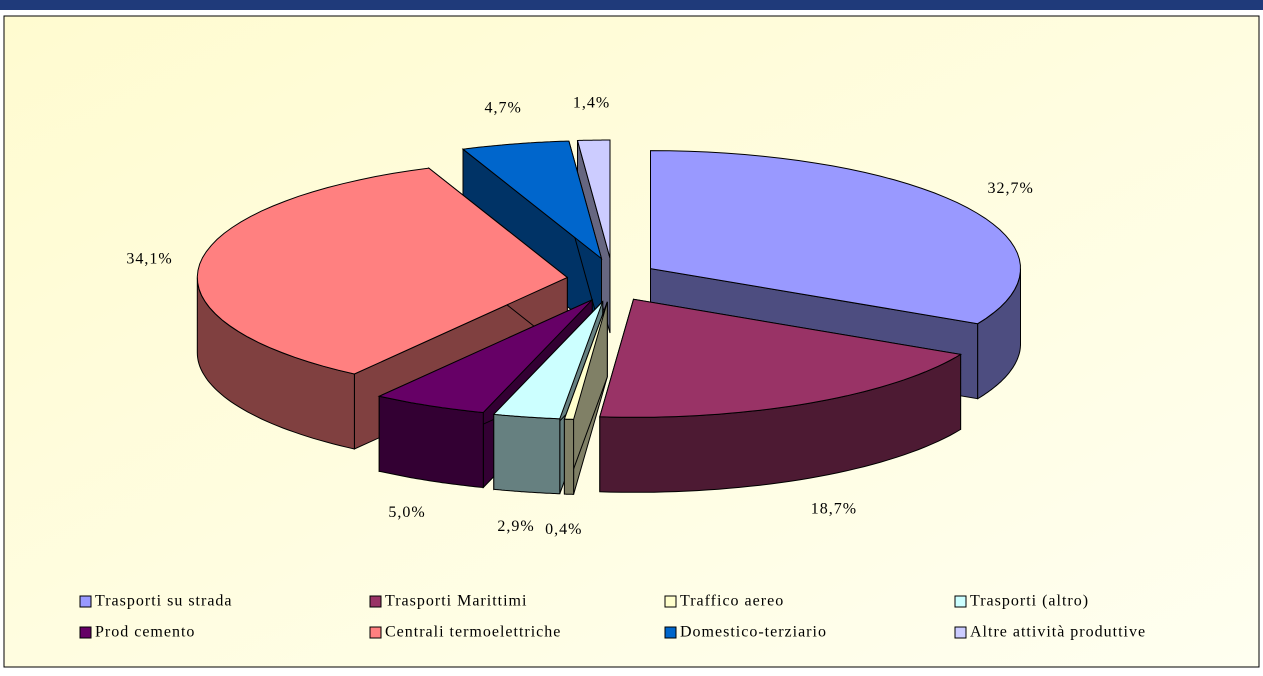 The image size is (1263, 676). I want to click on data-label: 4,7%, so click(503, 107).